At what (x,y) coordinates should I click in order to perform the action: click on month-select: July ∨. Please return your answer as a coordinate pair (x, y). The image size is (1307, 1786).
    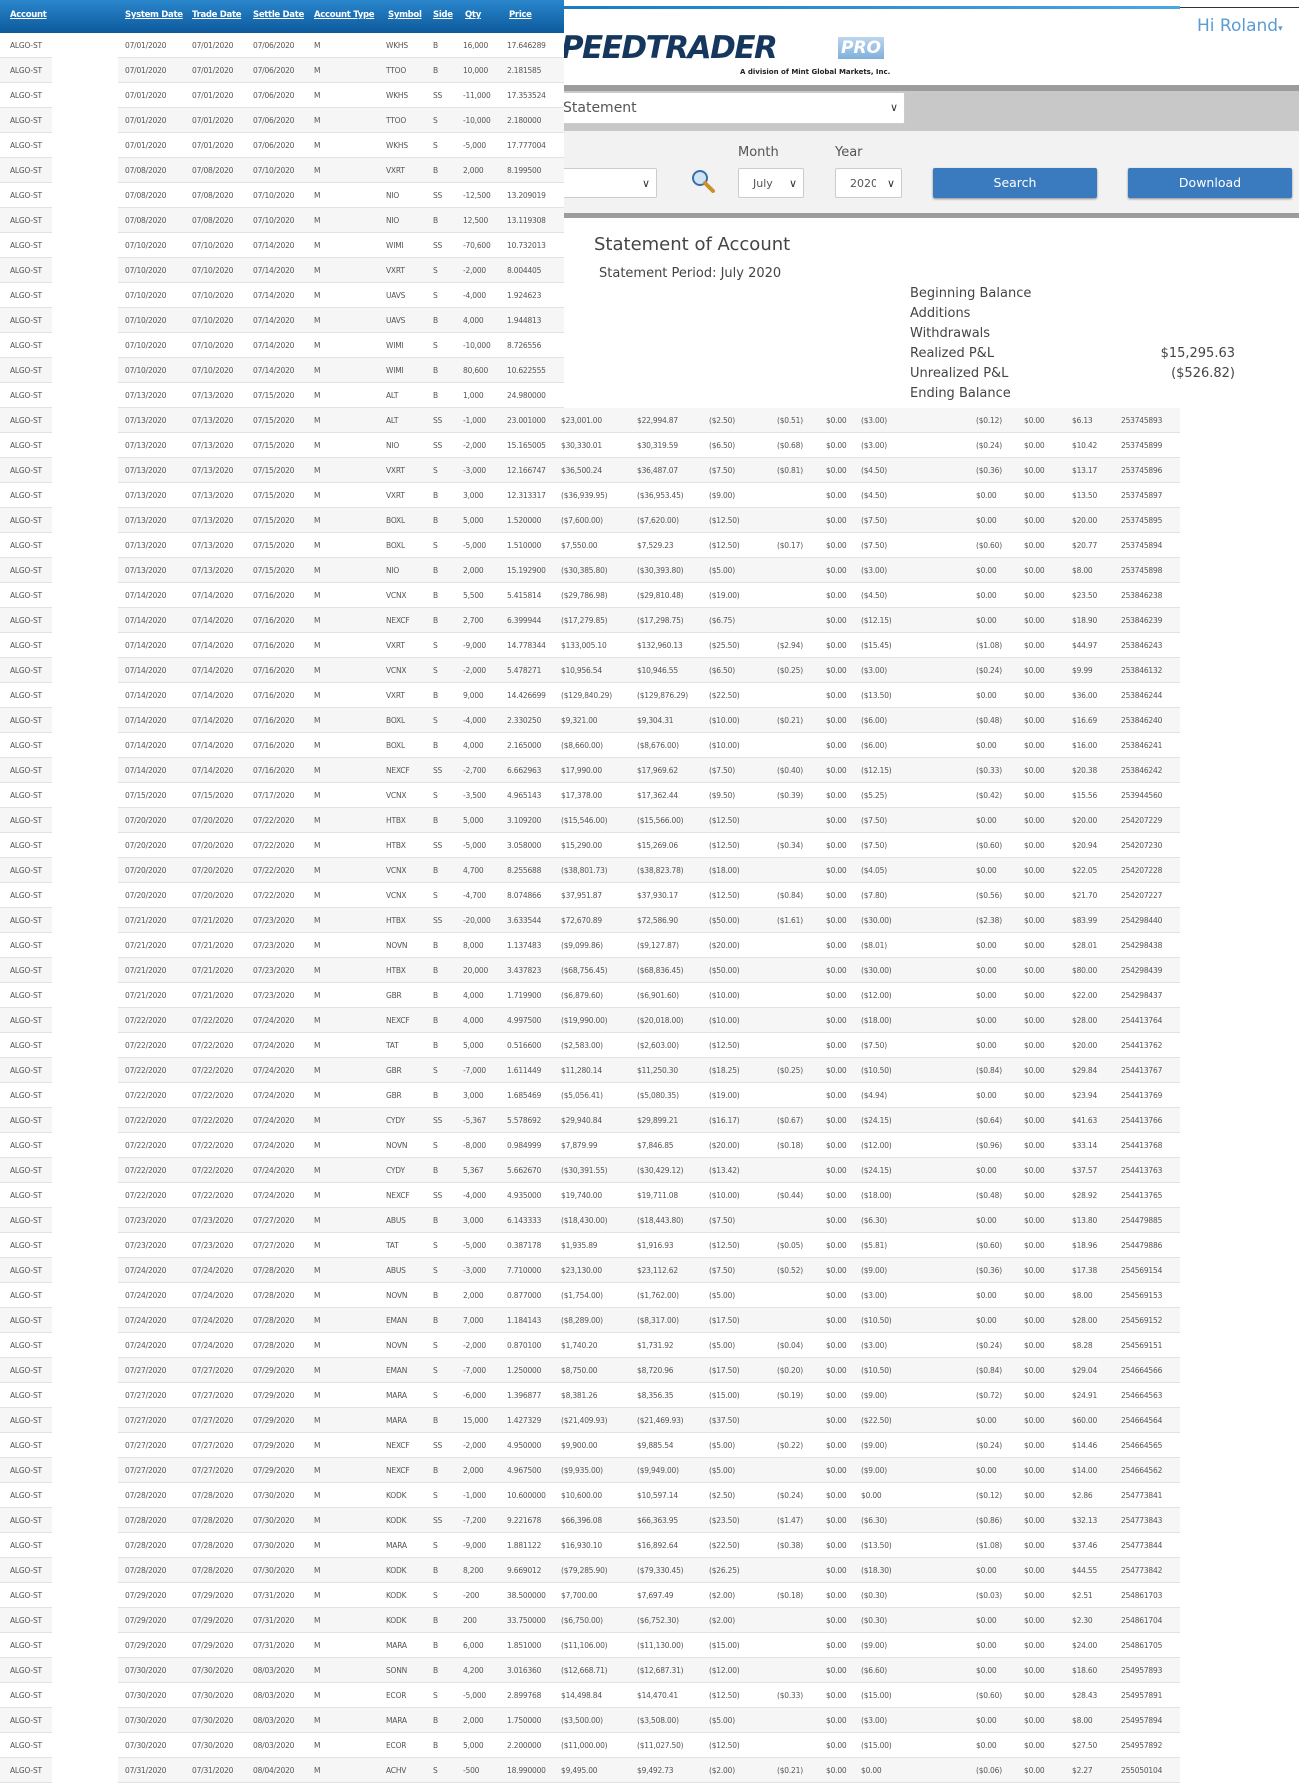
    Looking at the image, I should click on (771, 183).